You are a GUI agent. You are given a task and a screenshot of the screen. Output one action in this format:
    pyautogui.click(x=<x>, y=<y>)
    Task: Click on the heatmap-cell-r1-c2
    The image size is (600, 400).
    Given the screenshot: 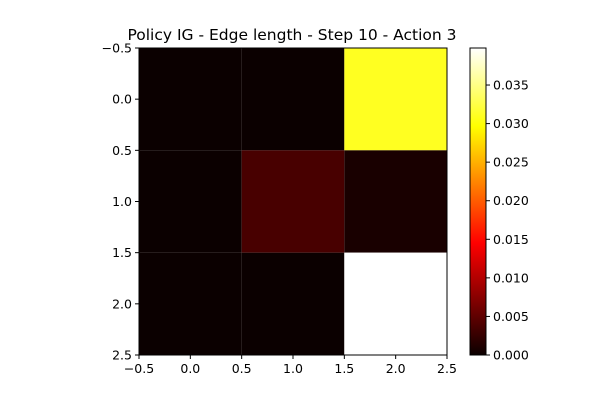 What is the action you would take?
    pyautogui.click(x=395, y=201)
    